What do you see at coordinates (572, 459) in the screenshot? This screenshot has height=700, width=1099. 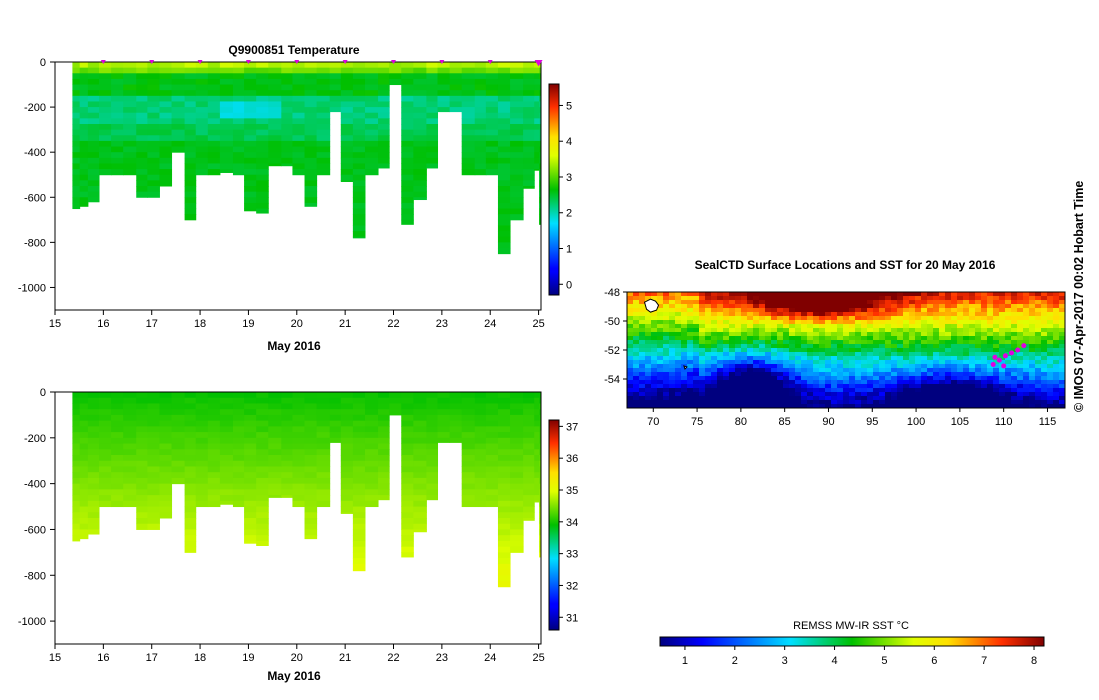 I see `colorbar-tick-label: 36` at bounding box center [572, 459].